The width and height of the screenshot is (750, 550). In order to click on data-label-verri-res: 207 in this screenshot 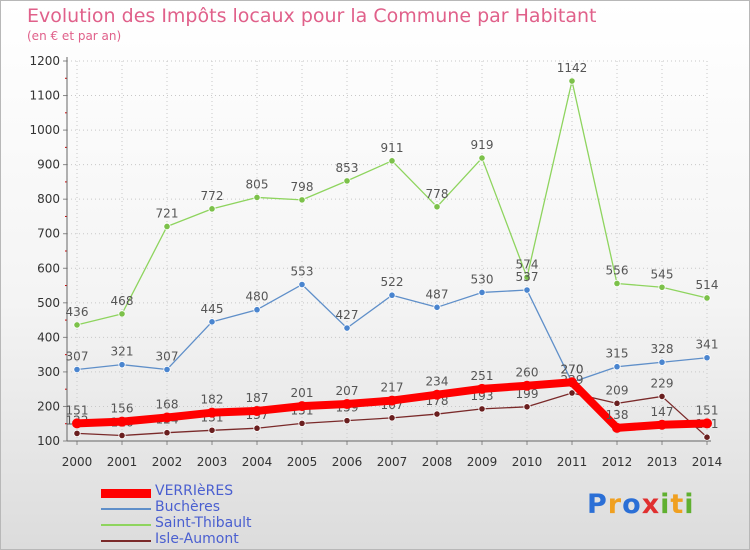, I will do `click(347, 391)`.